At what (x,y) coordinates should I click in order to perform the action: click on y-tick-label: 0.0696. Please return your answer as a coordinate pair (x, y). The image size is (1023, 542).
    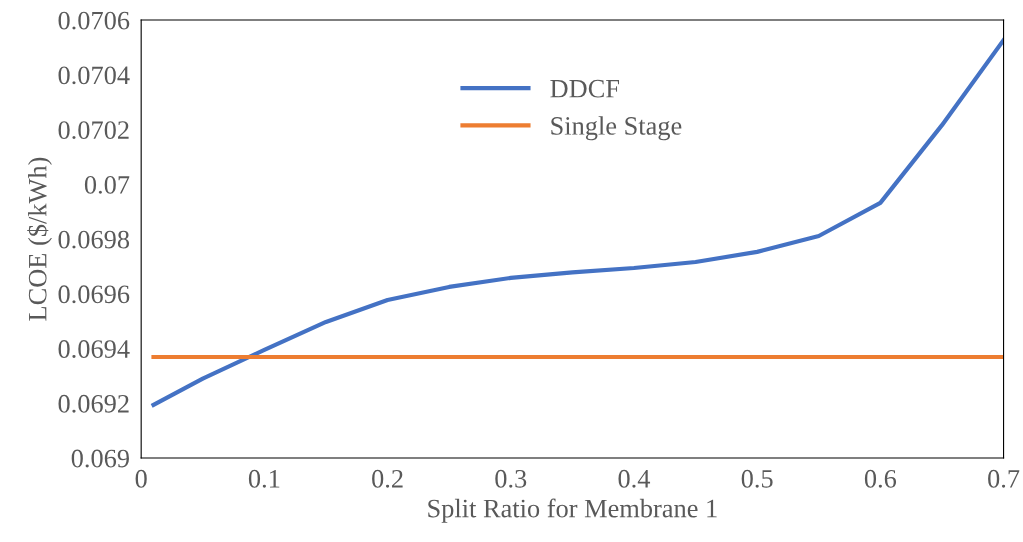
    Looking at the image, I should click on (94, 294).